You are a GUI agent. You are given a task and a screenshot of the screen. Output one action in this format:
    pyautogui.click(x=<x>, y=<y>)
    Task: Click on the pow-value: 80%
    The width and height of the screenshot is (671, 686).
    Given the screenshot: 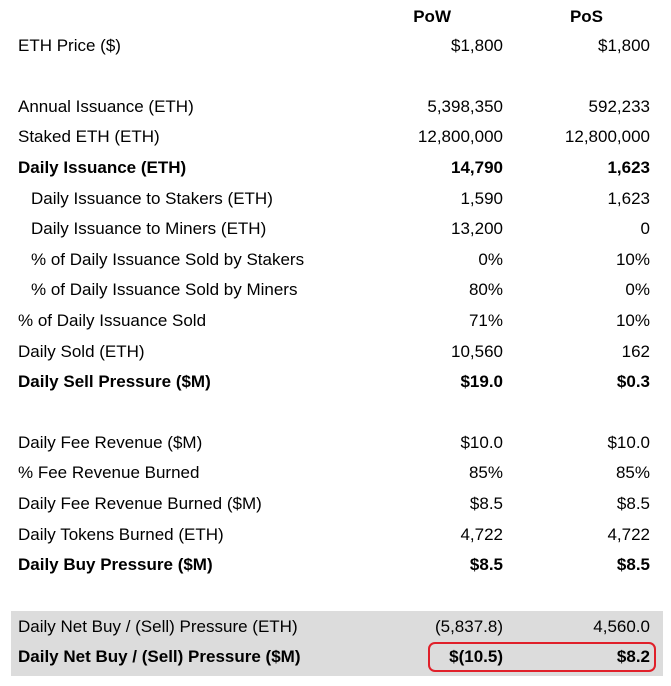 What is the action you would take?
    pyautogui.click(x=485, y=289)
    